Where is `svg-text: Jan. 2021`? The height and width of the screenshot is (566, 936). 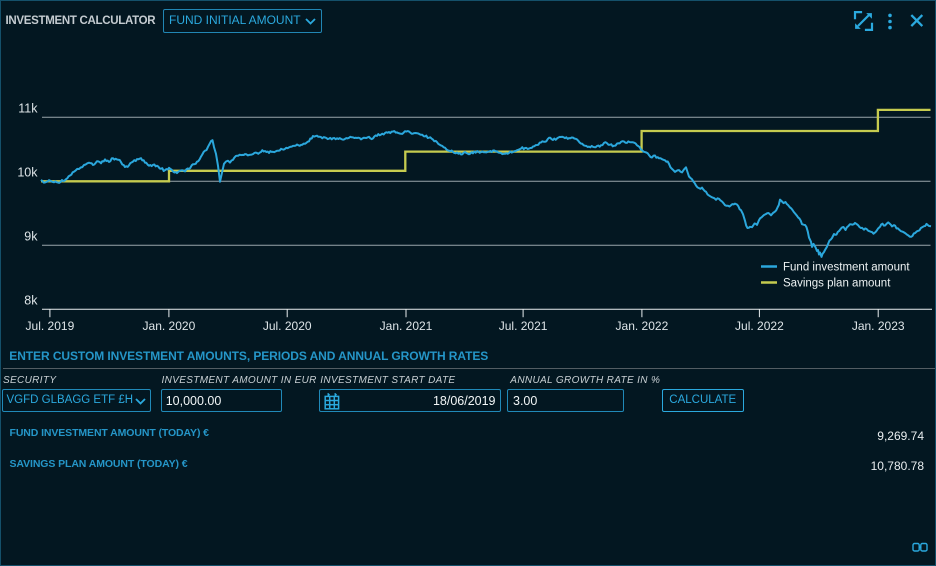
svg-text: Jan. 2021 is located at coordinates (406, 326).